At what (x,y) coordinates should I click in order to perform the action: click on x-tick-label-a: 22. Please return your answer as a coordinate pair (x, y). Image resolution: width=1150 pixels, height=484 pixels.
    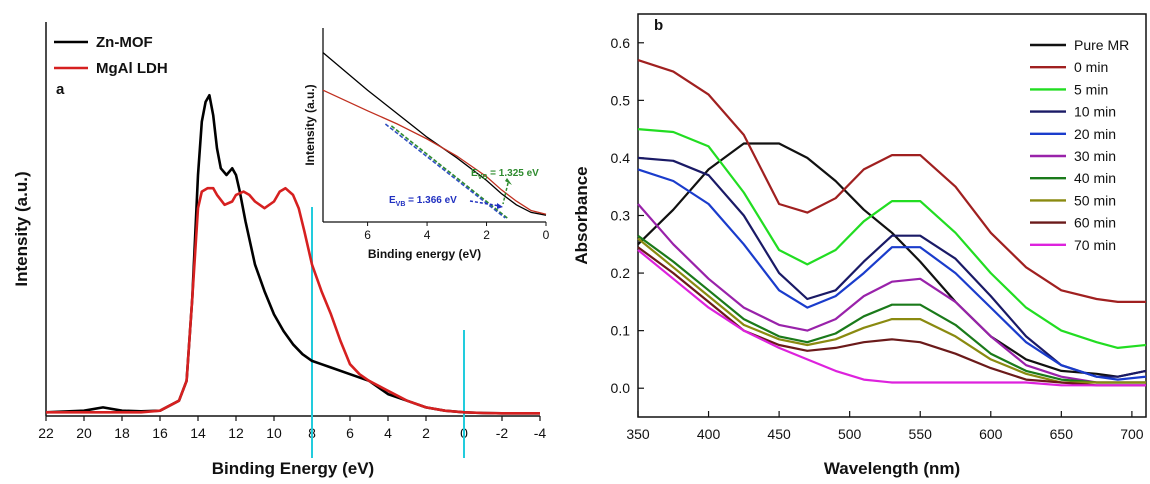
    Looking at the image, I should click on (46, 433).